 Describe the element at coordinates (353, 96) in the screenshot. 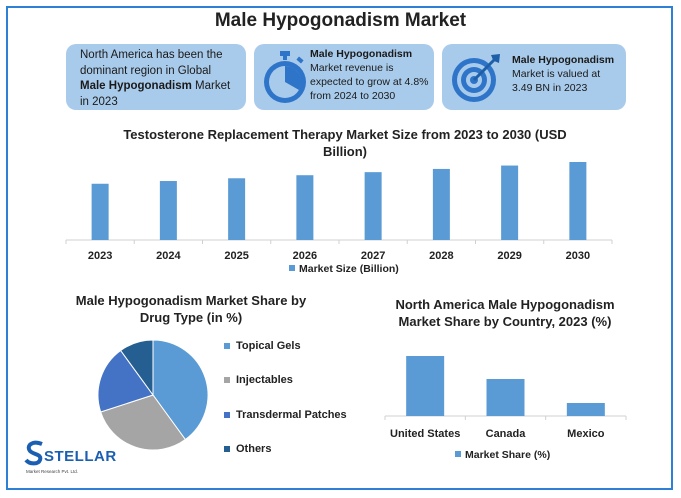

I see `card-line: from 2024 to 2030` at that location.